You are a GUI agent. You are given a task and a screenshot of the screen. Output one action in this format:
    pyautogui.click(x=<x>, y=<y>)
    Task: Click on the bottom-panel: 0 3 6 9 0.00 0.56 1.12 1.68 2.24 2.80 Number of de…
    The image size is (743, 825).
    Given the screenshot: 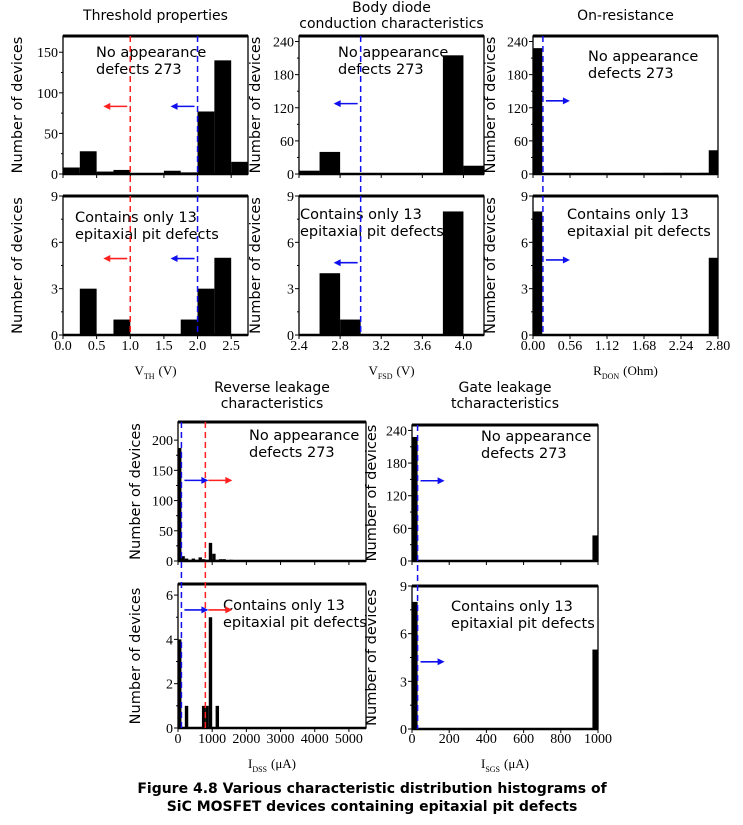 What is the action you would take?
    pyautogui.click(x=606, y=272)
    